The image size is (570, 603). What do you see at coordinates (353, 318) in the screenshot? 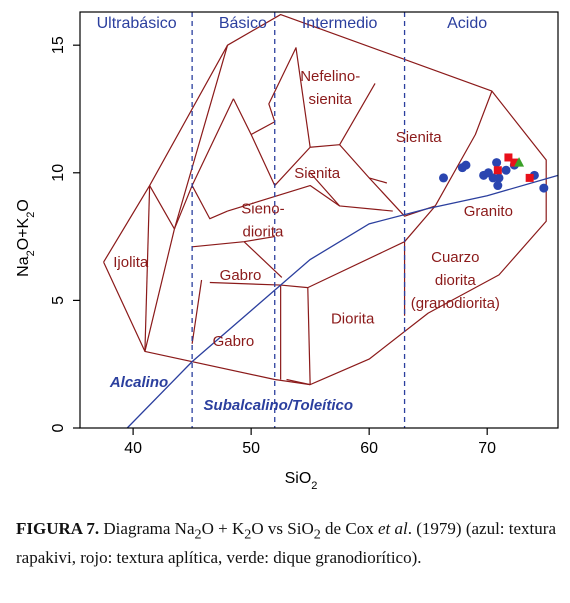
I see `field-label: Diorita` at bounding box center [353, 318].